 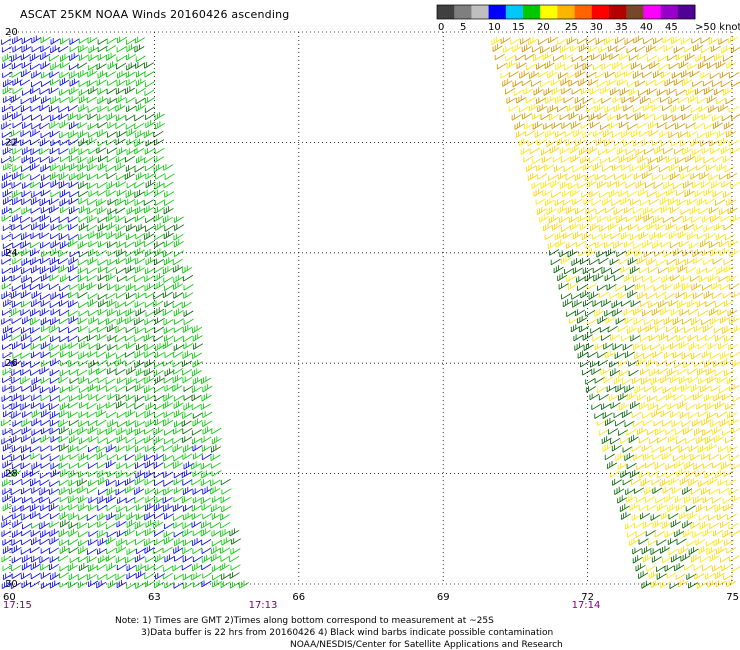 I want to click on legend-label: 30, so click(x=596, y=27).